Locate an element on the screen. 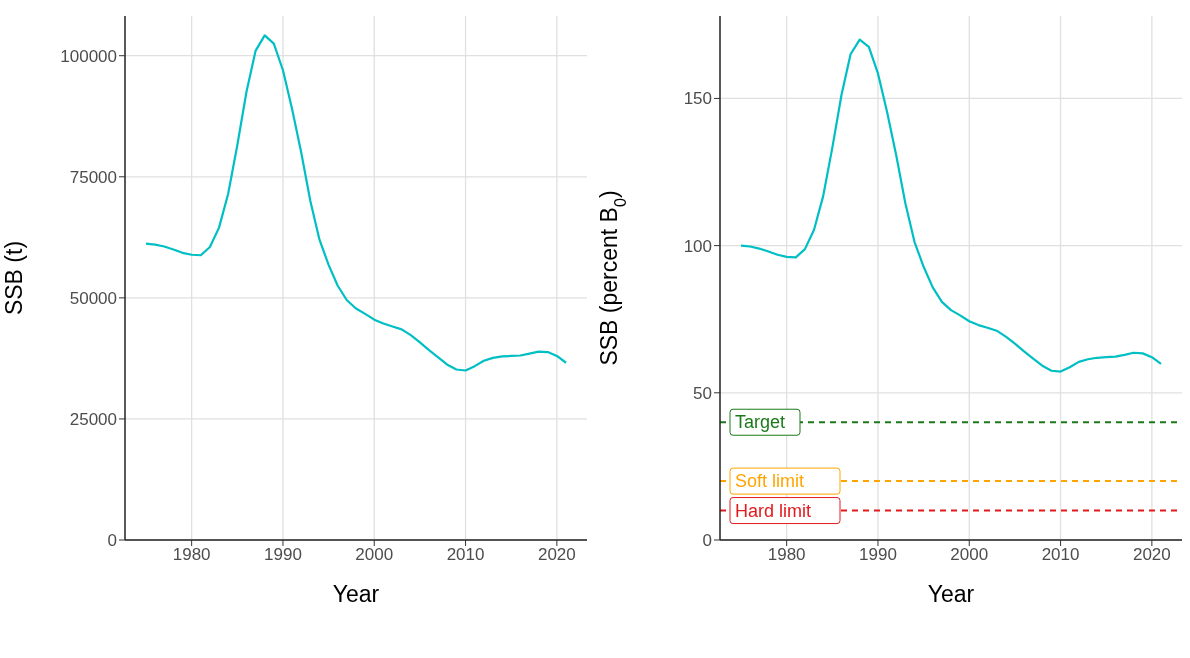 This screenshot has height=658, width=1190. y-axis-title: SSB (t) is located at coordinates (14, 278).